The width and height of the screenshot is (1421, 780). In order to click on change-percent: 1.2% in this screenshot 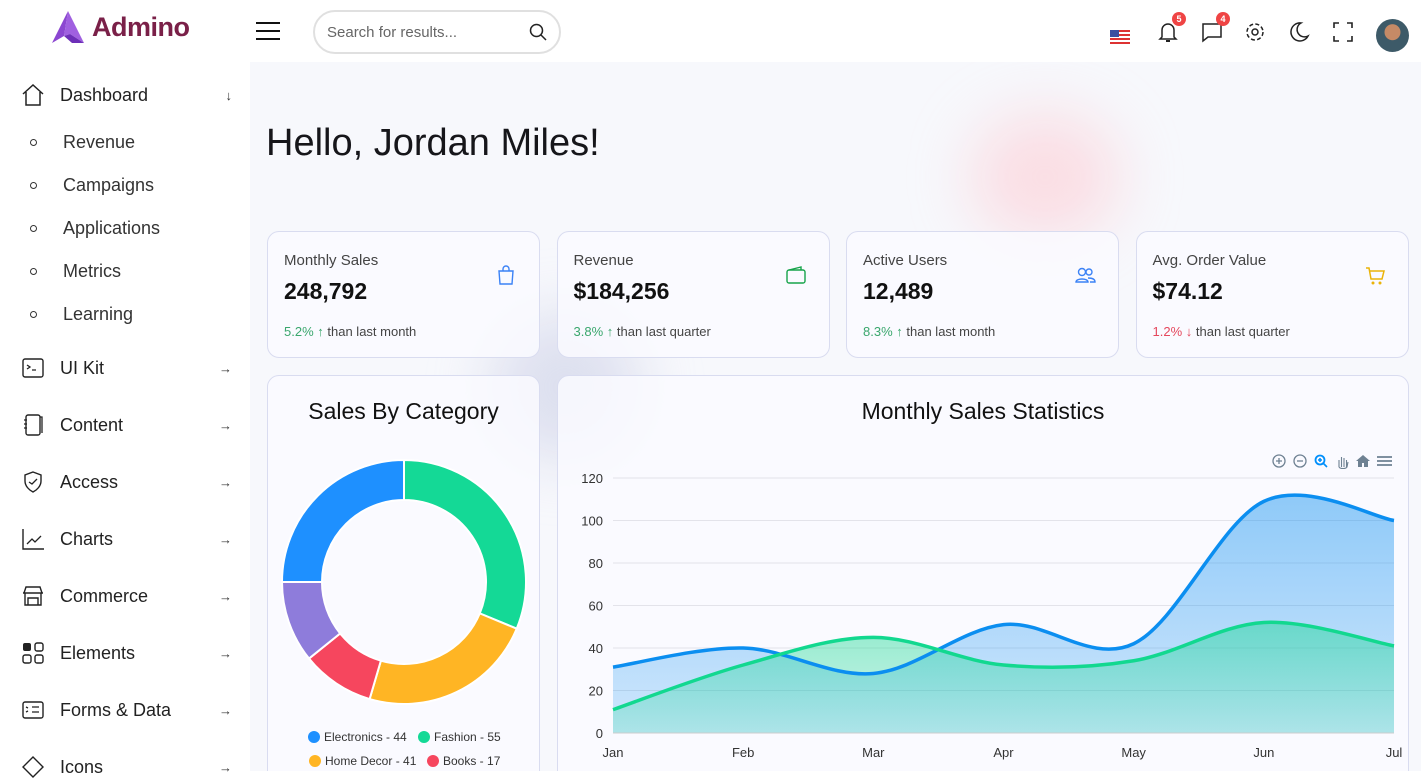, I will do `click(1167, 331)`.